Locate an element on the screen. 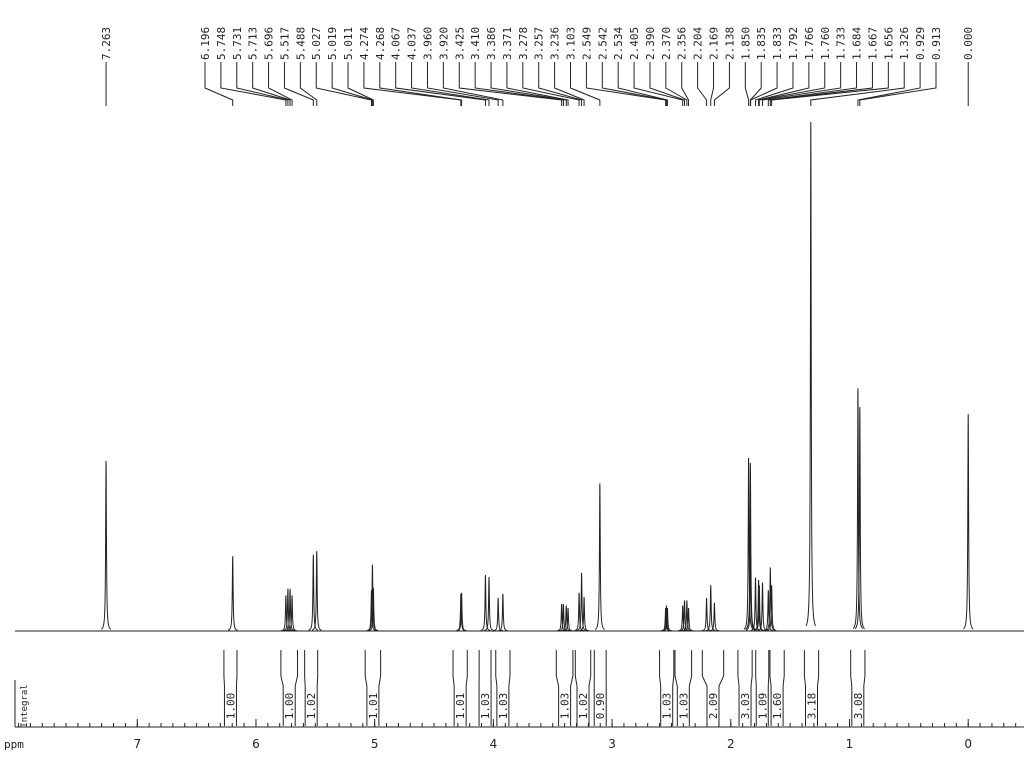 This screenshot has height=768, width=1024. peak-label: 5.488 is located at coordinates (300, 43).